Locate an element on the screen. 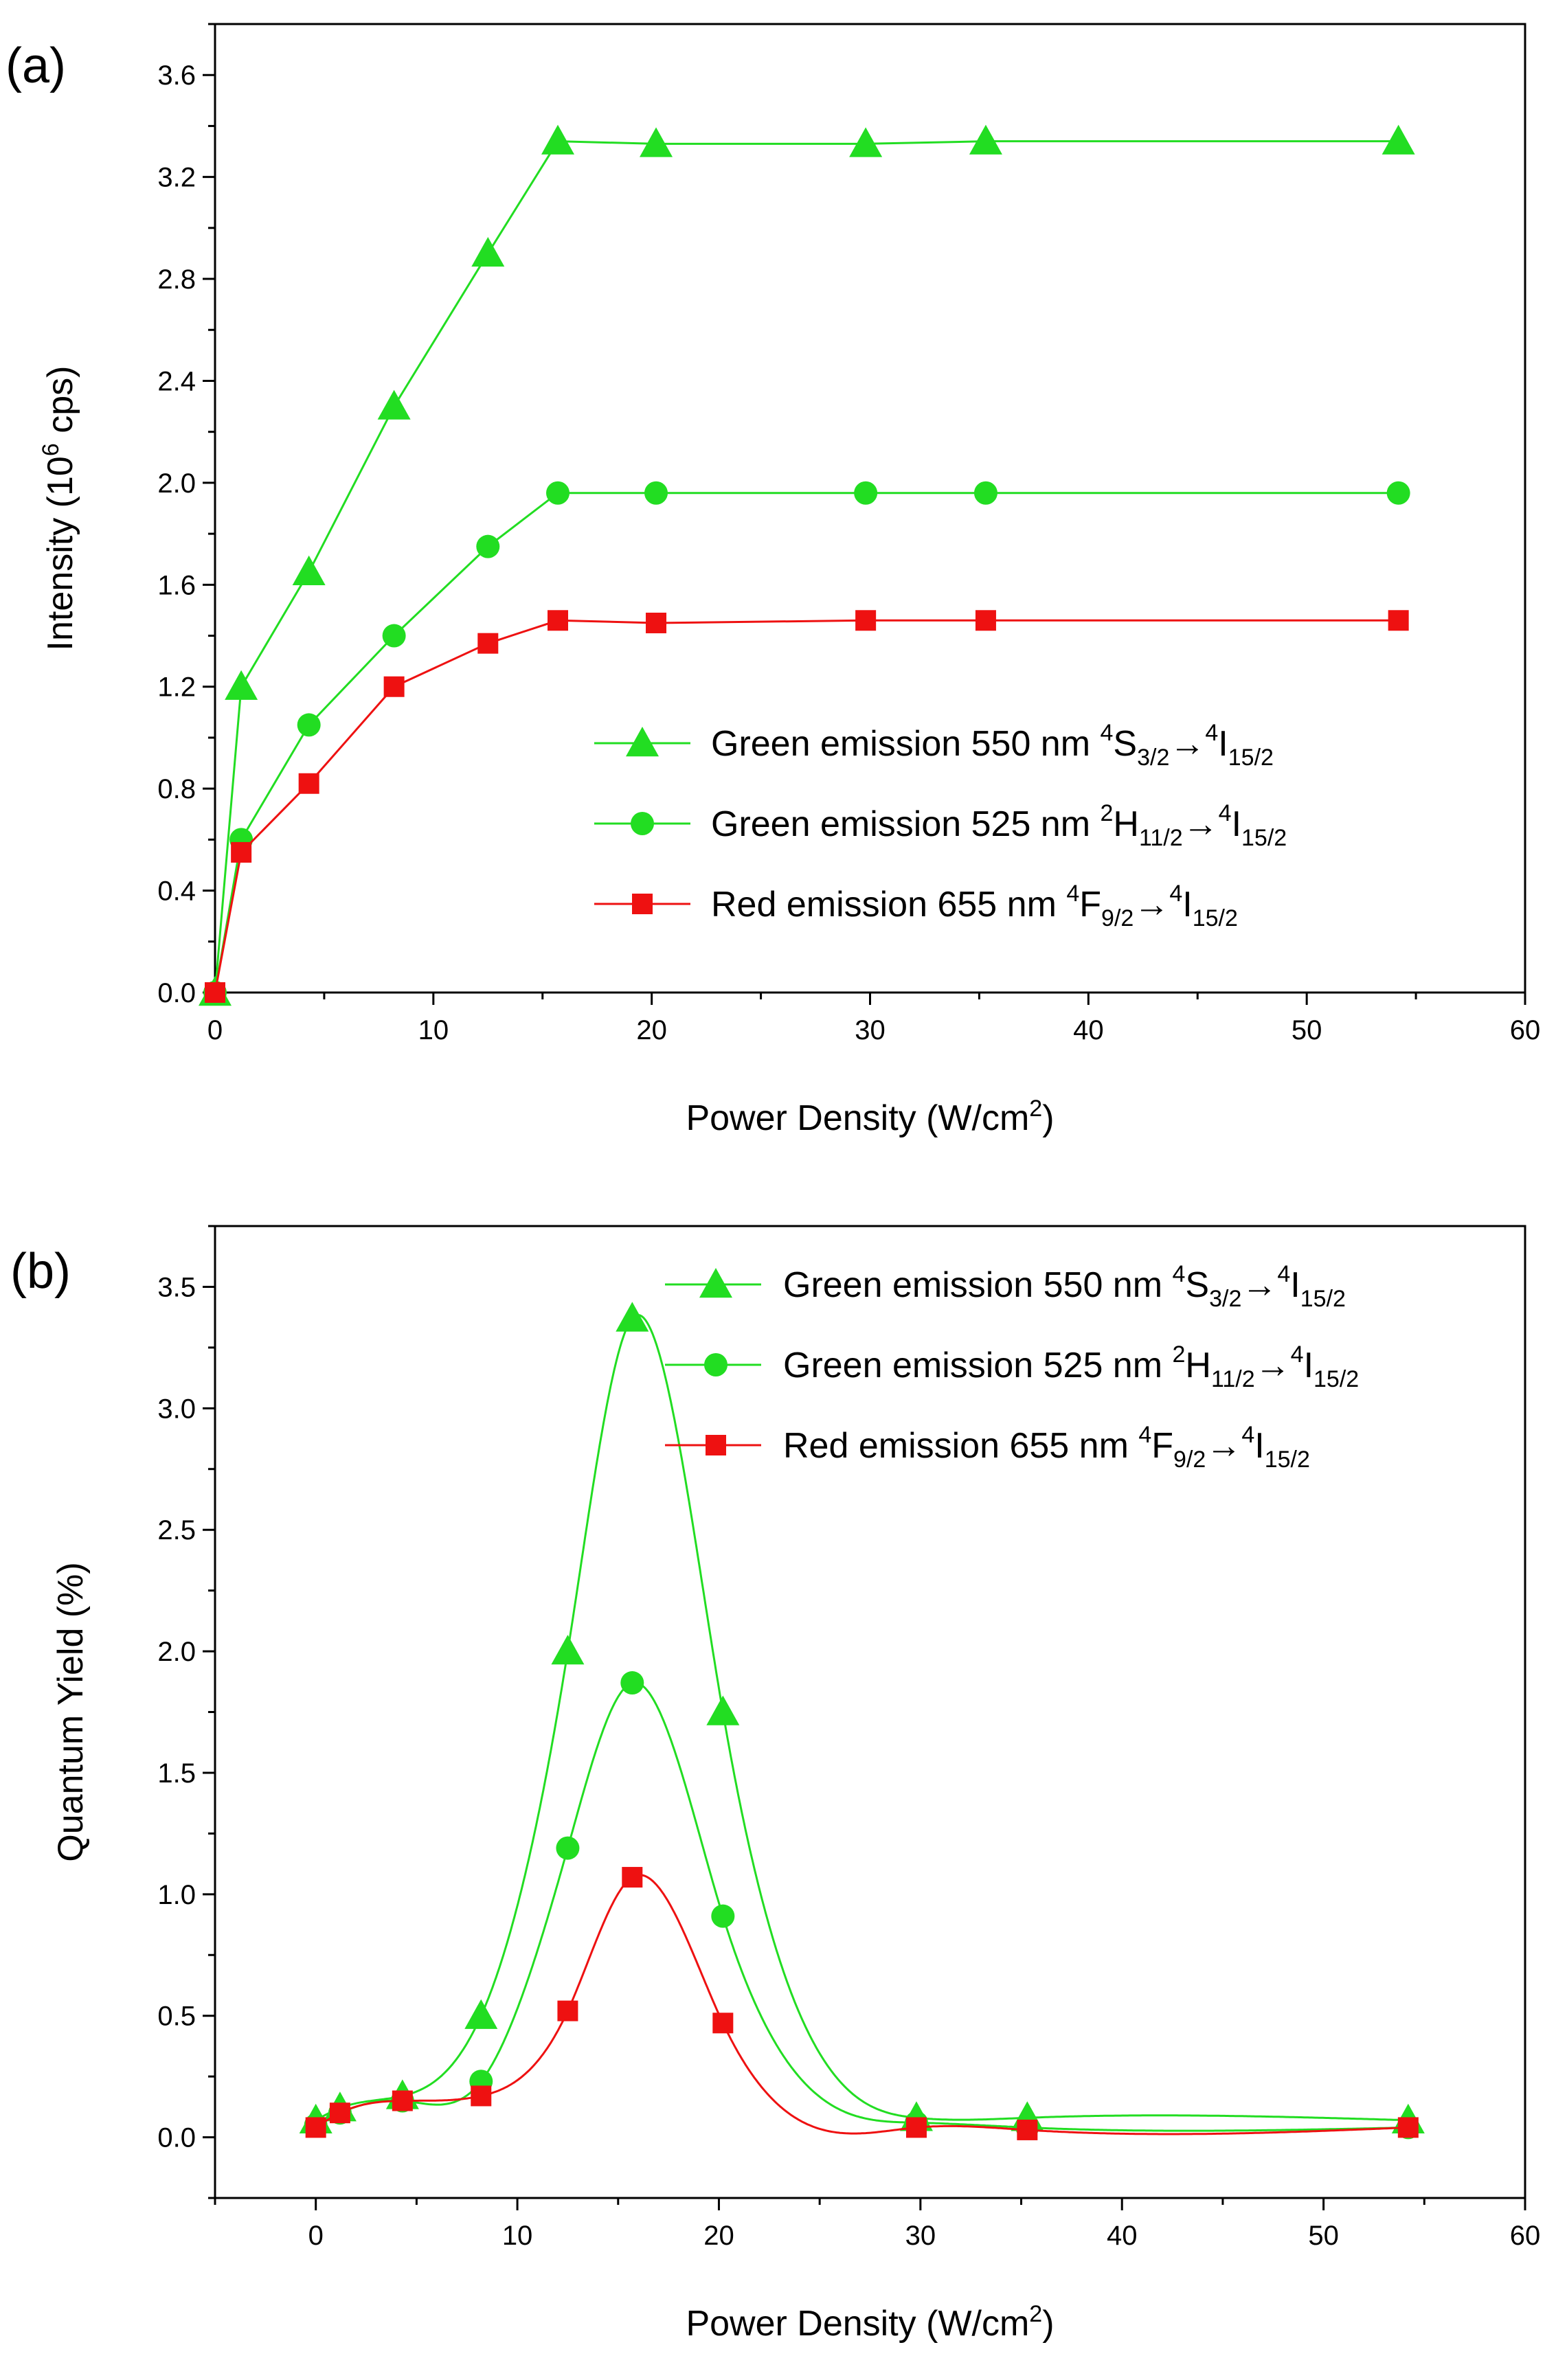  b-x-tick-label: 40 is located at coordinates (1122, 2236).